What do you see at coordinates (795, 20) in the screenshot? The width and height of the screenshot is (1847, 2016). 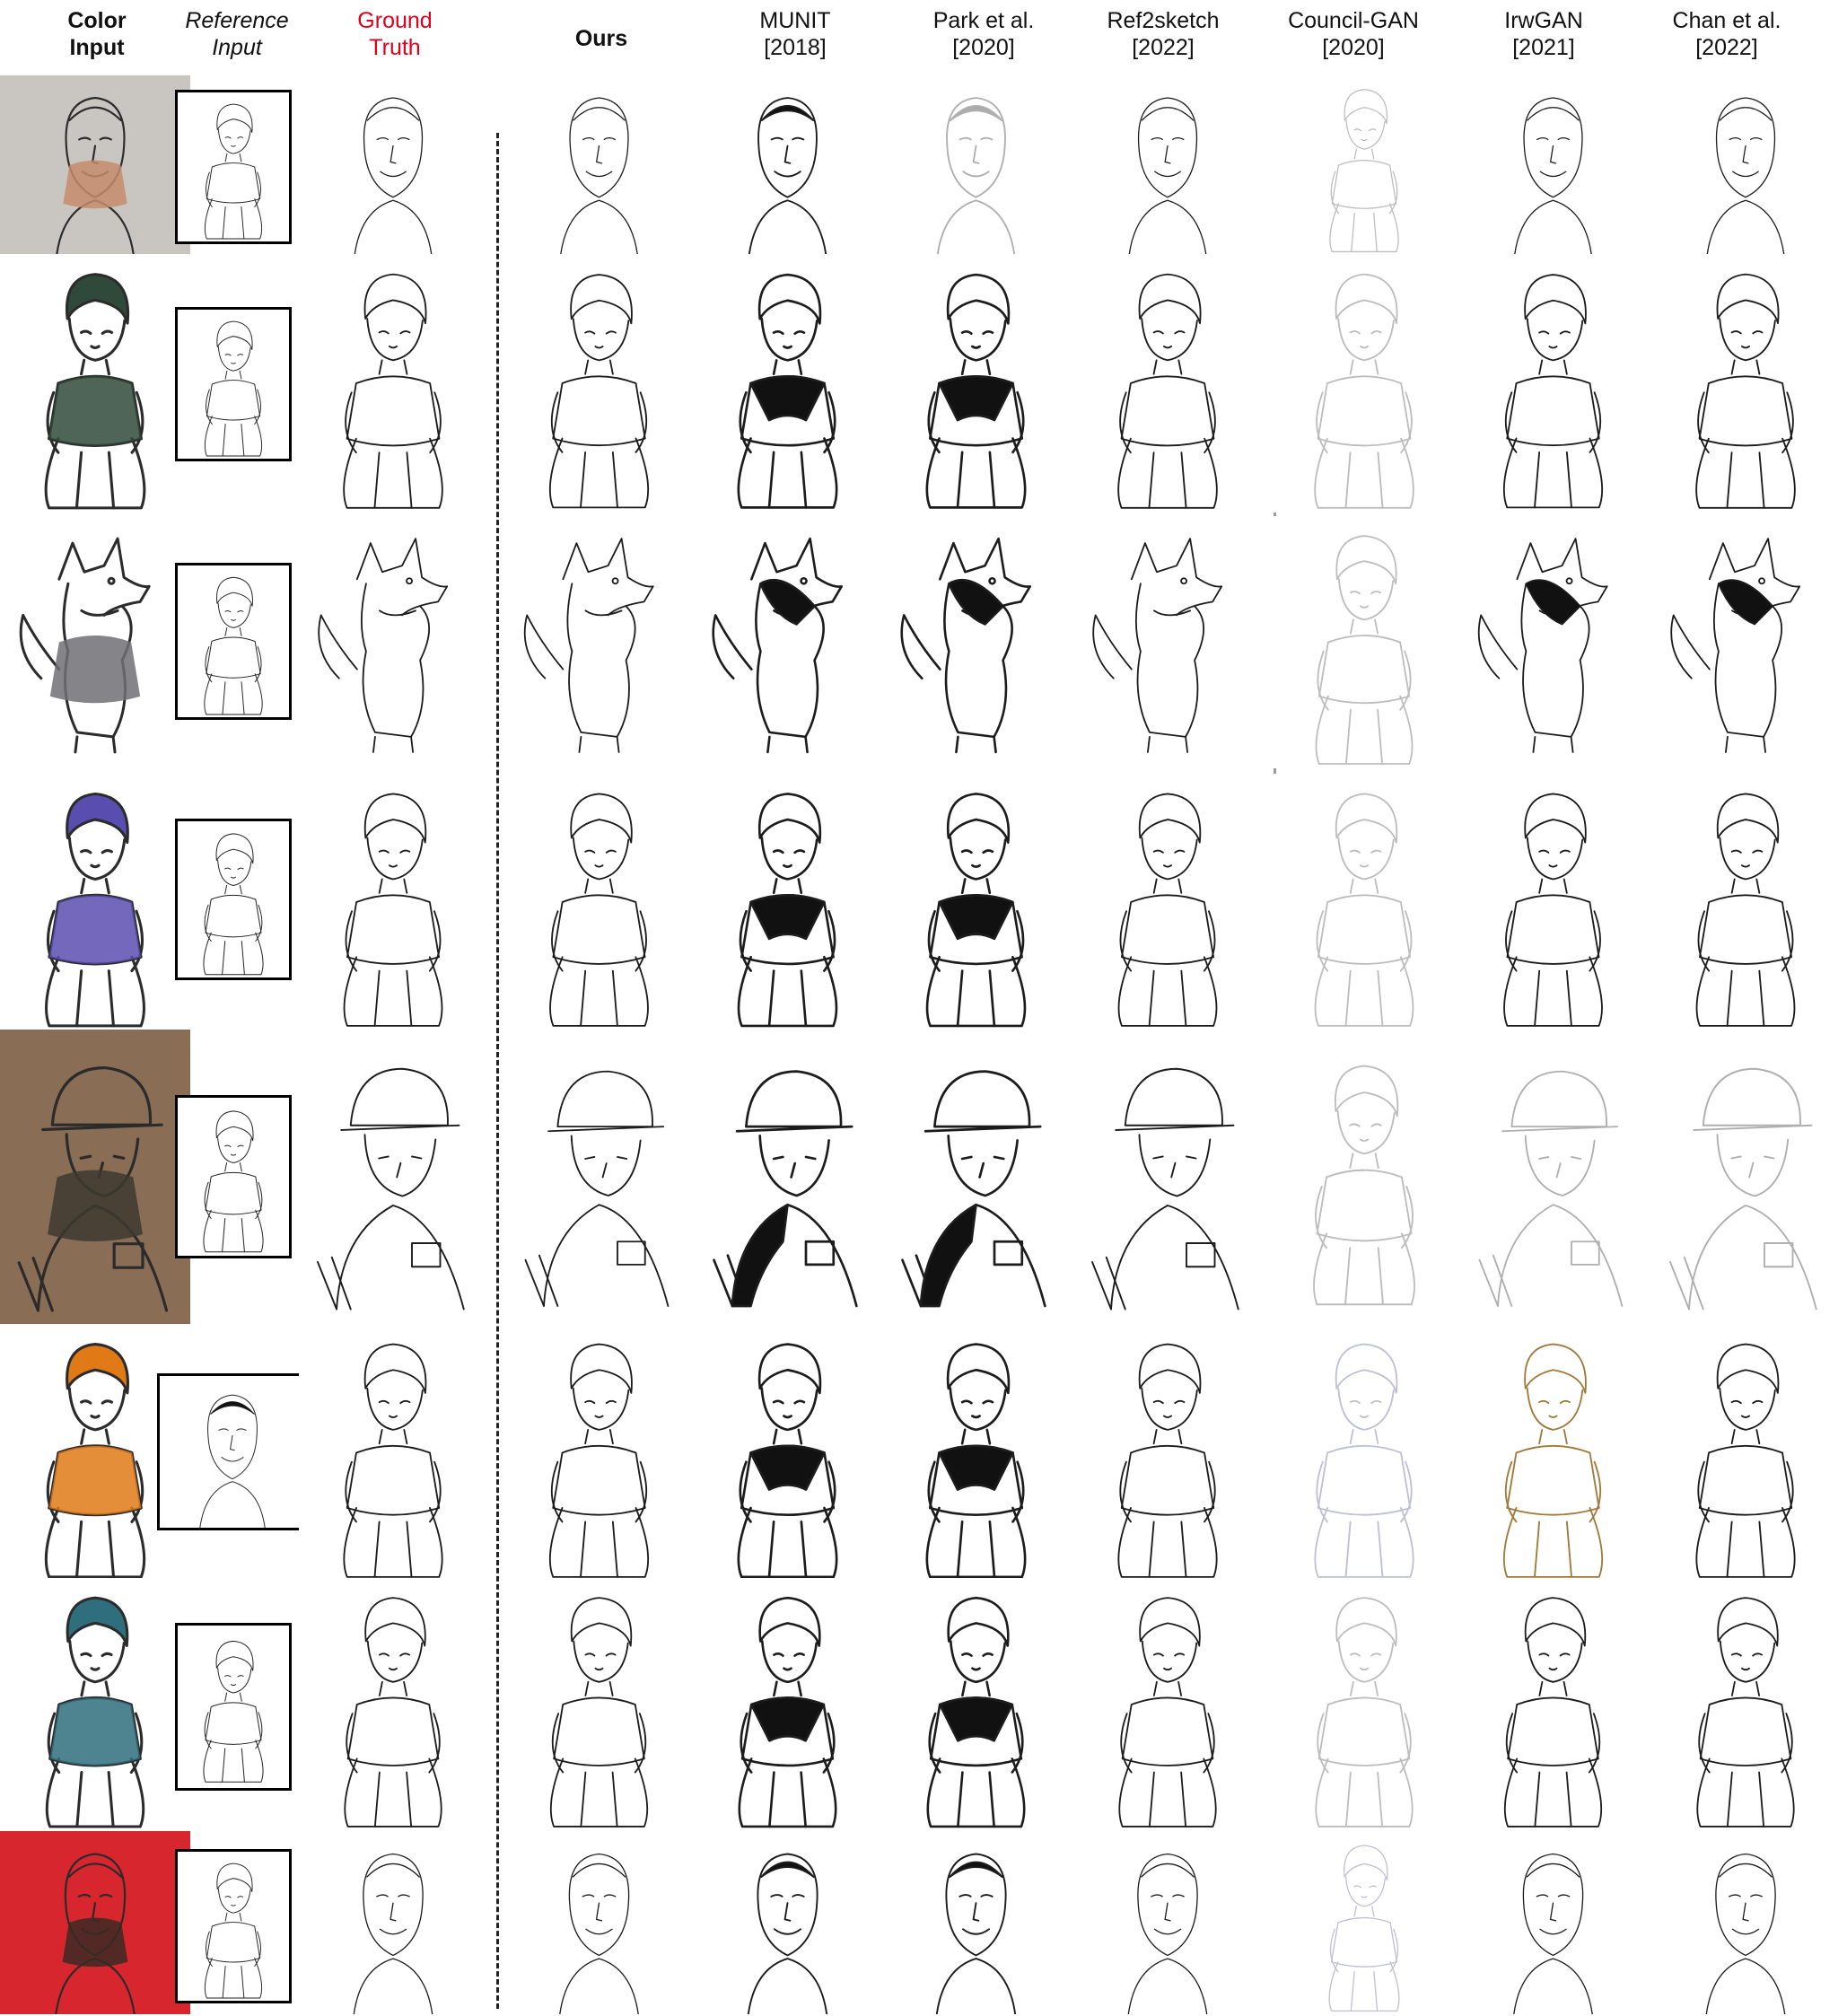 I see `header-munit-line: MUNIT` at bounding box center [795, 20].